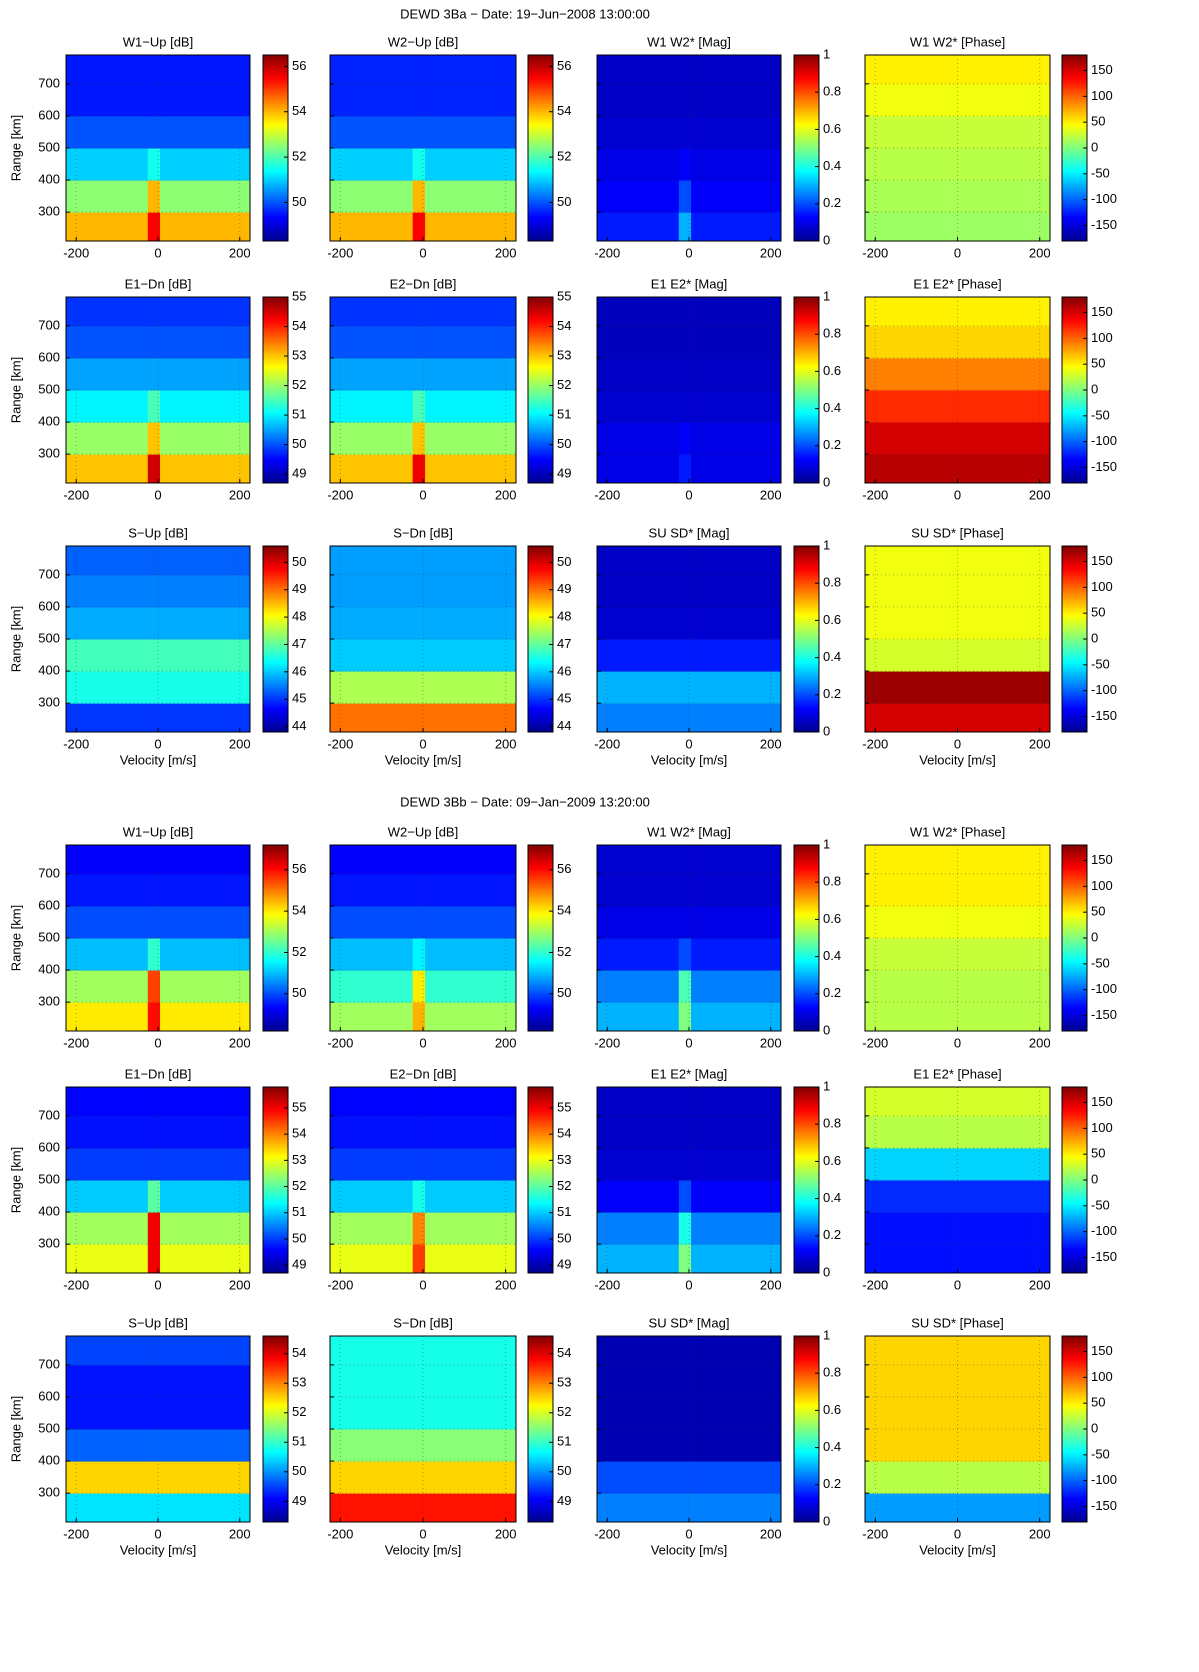 This screenshot has width=1199, height=1672. What do you see at coordinates (564, 910) in the screenshot?
I see `colorbar-tick-label: 54` at bounding box center [564, 910].